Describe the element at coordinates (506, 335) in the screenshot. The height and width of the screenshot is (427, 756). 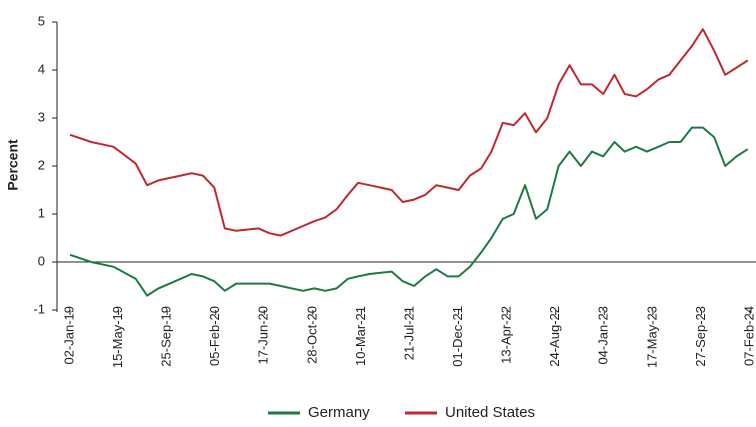
I see `x-tick-label: 13-Apr-22` at that location.